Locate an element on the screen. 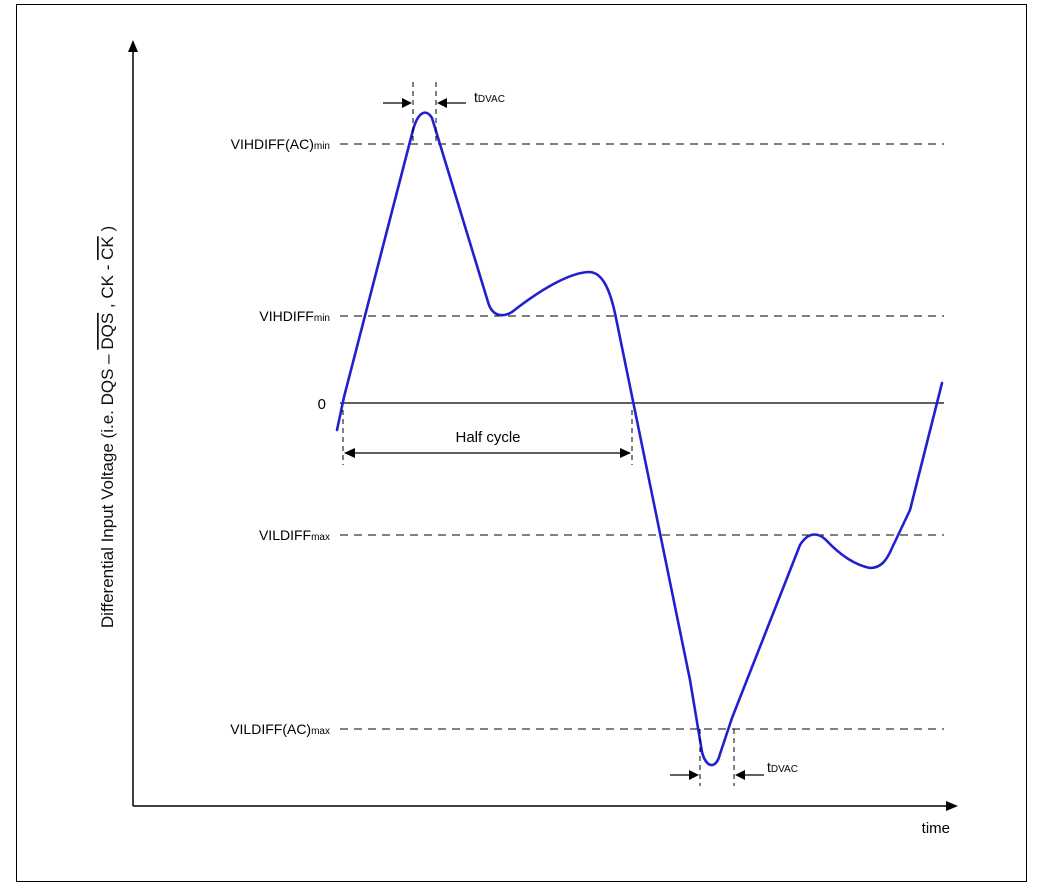  y-axis-arrow is located at coordinates (133, 46).